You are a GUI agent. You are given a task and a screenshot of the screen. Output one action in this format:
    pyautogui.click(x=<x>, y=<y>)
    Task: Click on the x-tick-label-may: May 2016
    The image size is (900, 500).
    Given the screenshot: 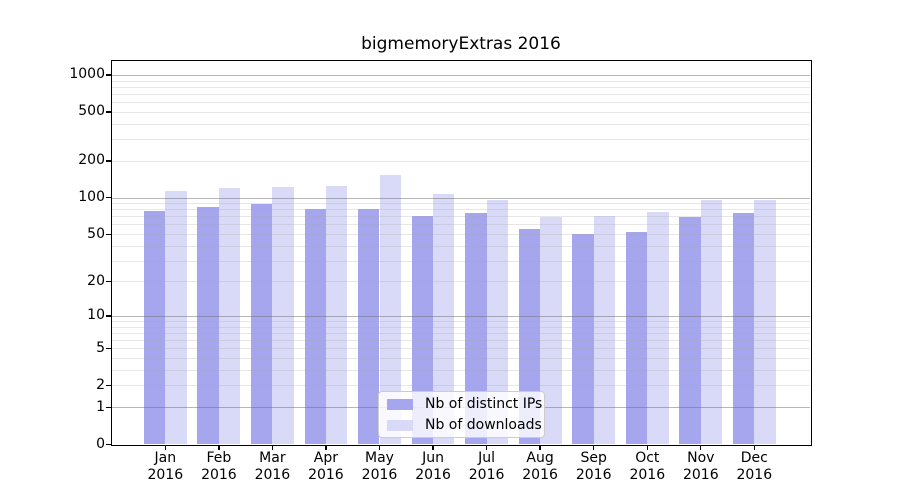 What is the action you would take?
    pyautogui.click(x=379, y=466)
    